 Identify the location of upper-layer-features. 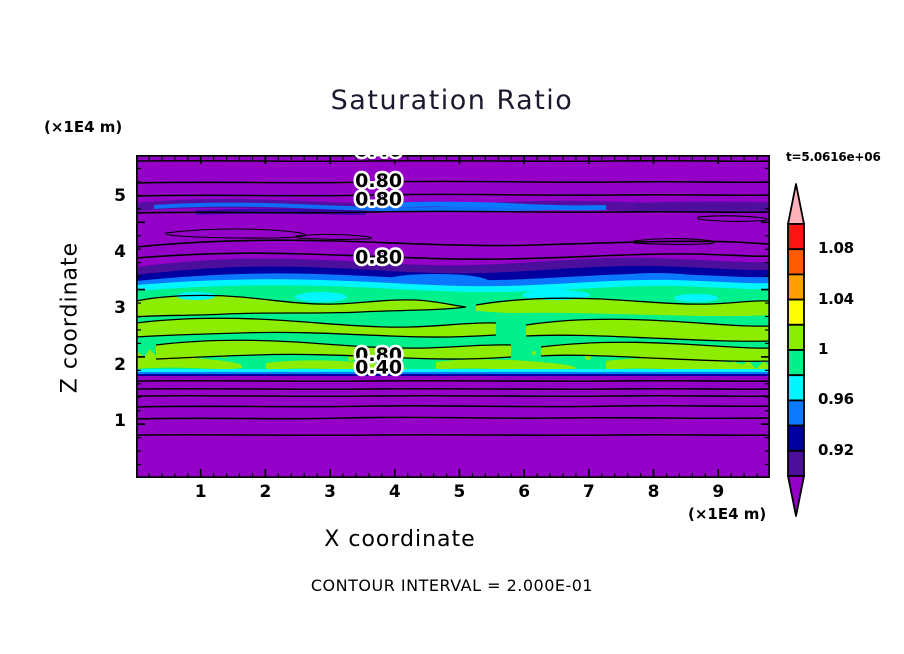
(453, 207).